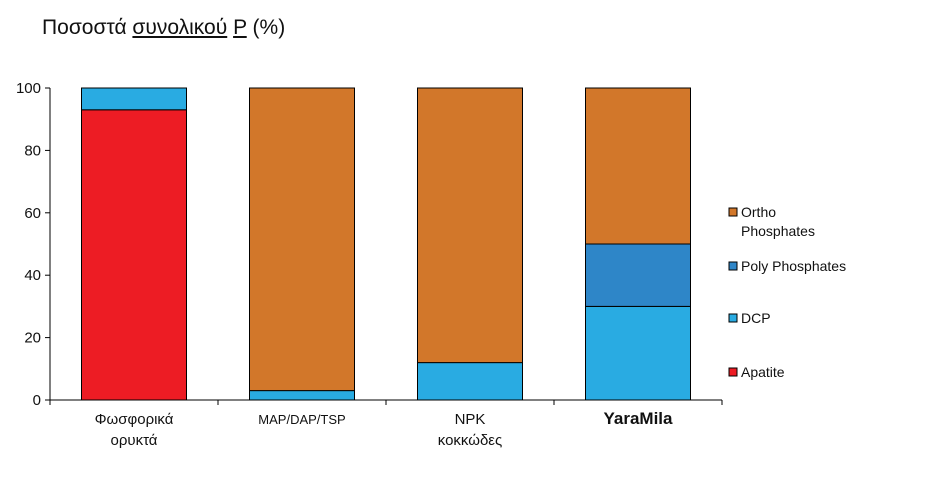  What do you see at coordinates (240, 27) in the screenshot?
I see `title-part-4: P` at bounding box center [240, 27].